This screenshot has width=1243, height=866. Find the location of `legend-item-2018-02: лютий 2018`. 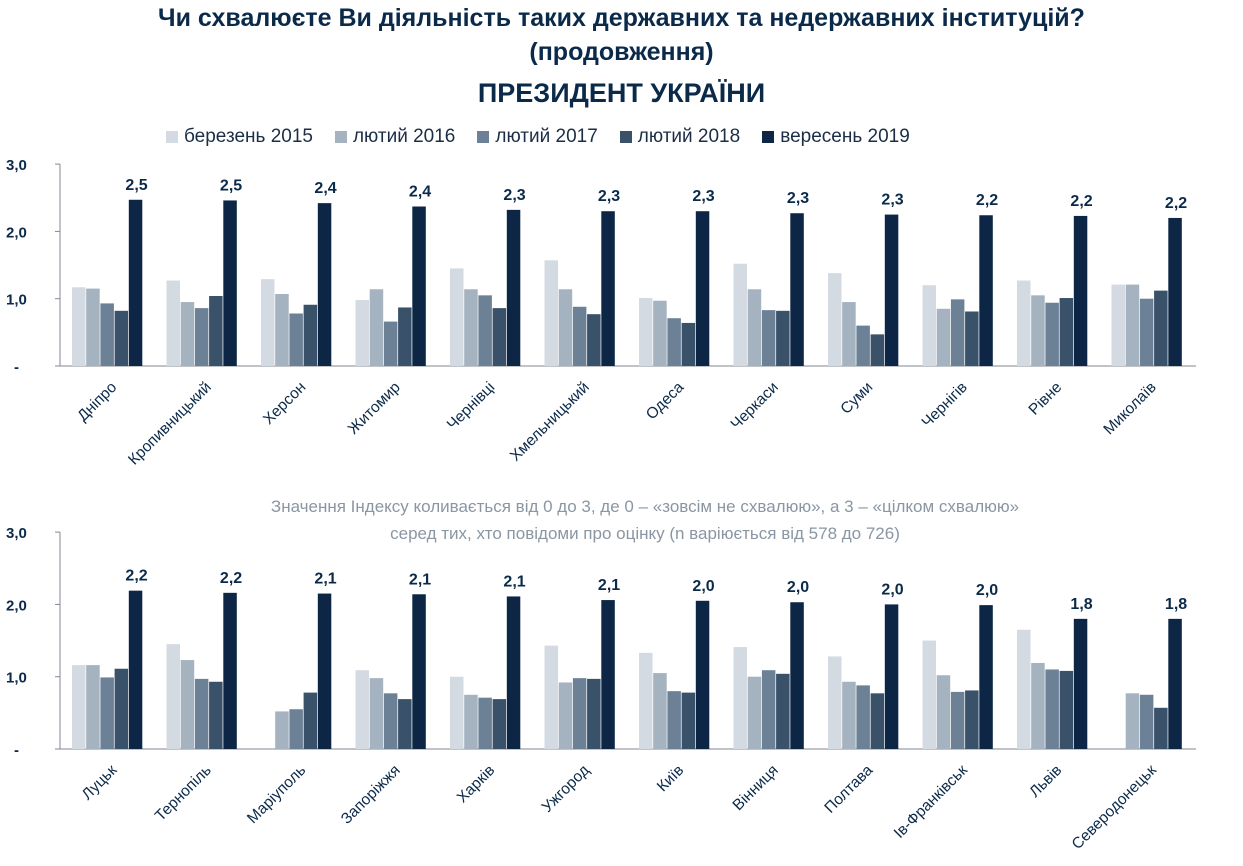

legend-item-2018-02: лютий 2018 is located at coordinates (680, 137).